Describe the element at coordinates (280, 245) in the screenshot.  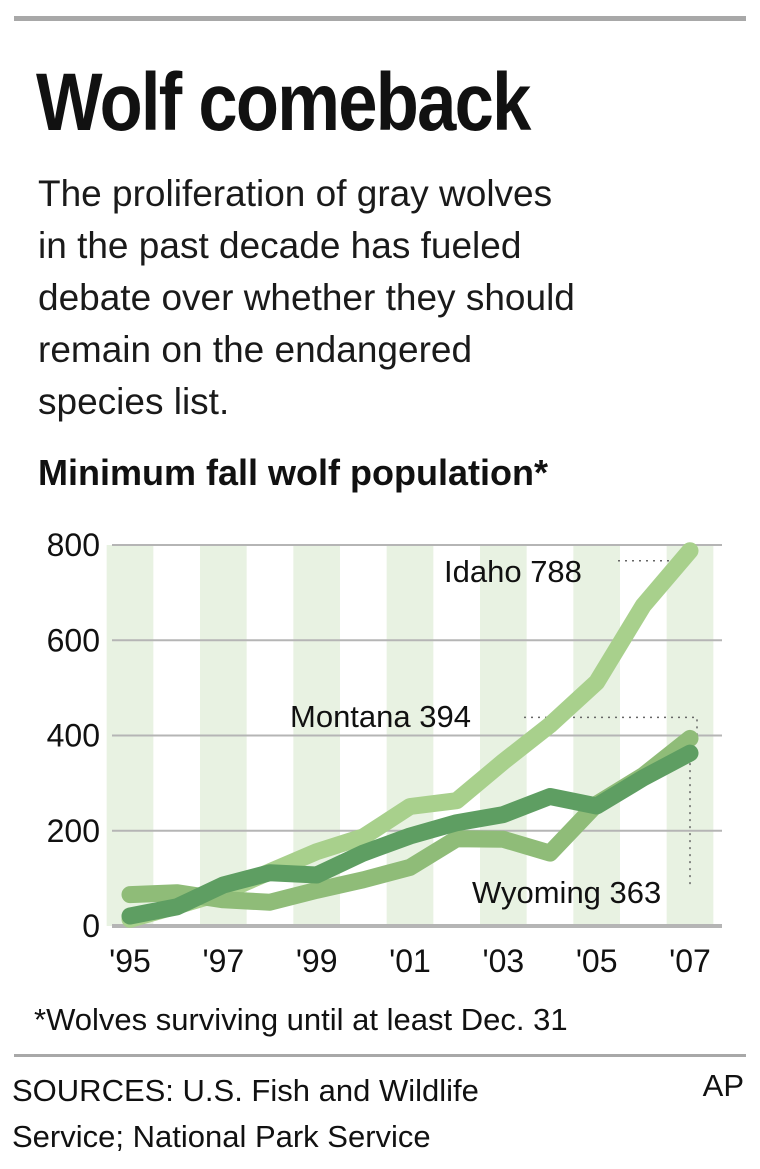
I see `description-line: in the past decade has fueled` at that location.